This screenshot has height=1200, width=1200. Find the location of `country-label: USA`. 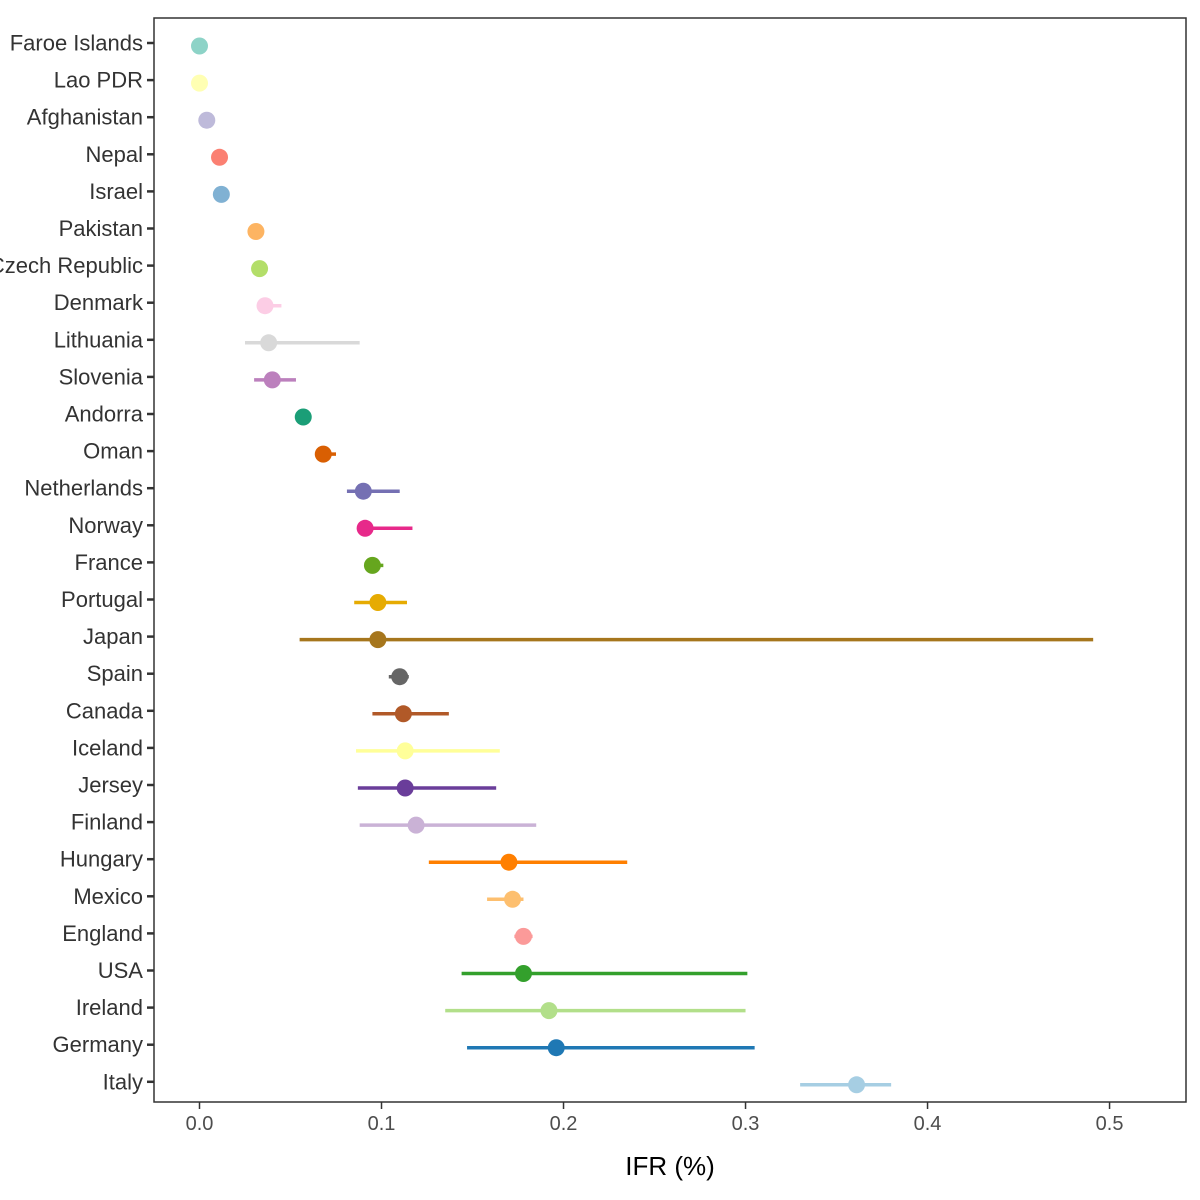

country-label: USA is located at coordinates (121, 970).